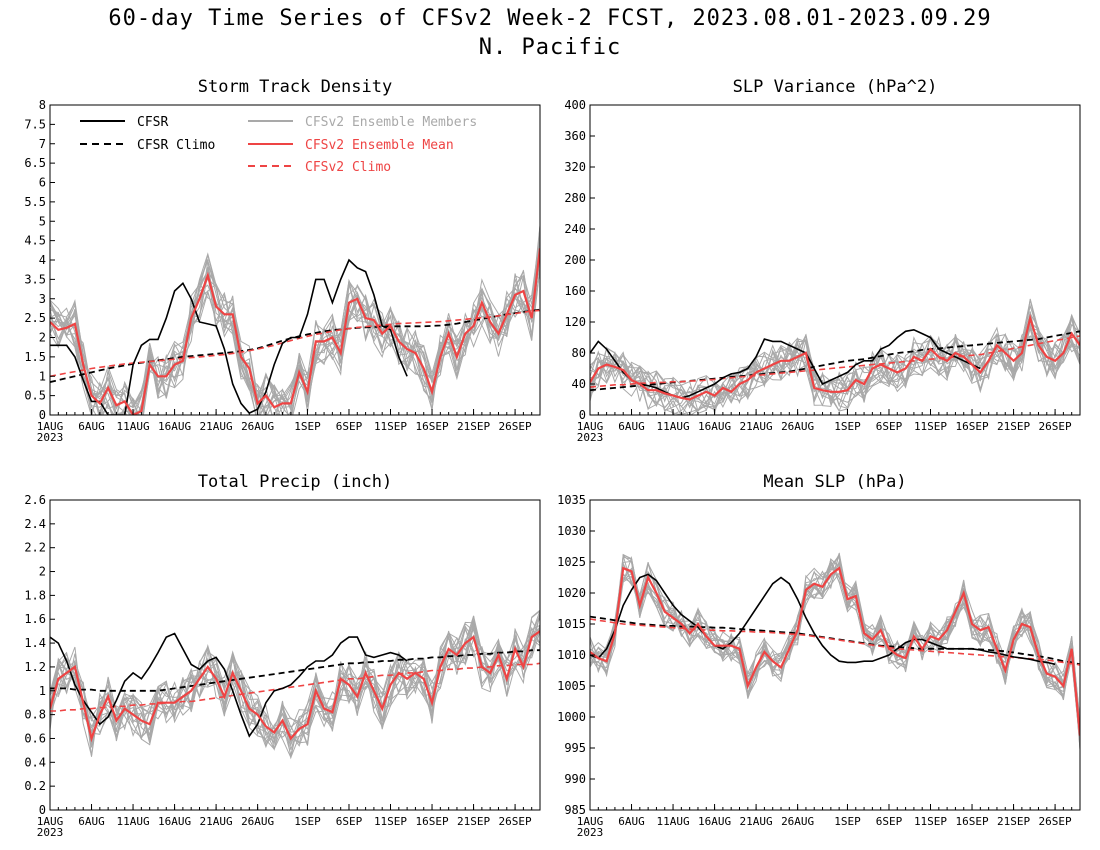 This screenshot has width=1100, height=850. Describe the element at coordinates (571, 686) in the screenshot. I see `y-tick-label: 1005` at that location.